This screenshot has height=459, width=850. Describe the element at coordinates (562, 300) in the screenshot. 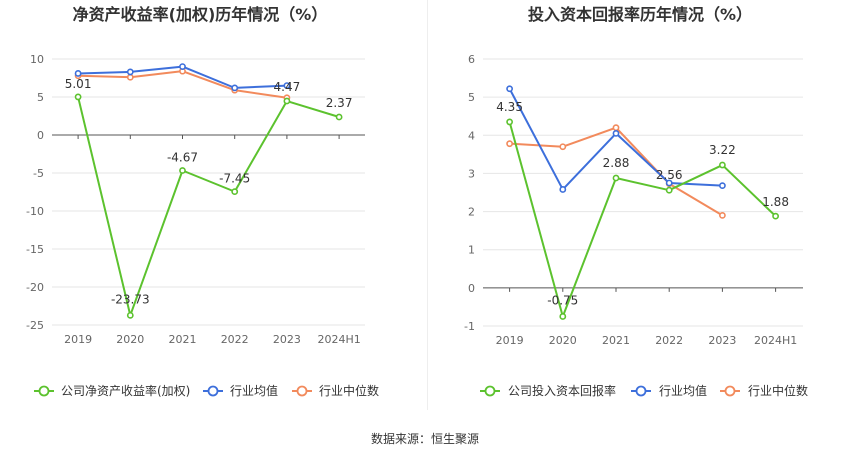

I see `data-label: -0.75` at that location.